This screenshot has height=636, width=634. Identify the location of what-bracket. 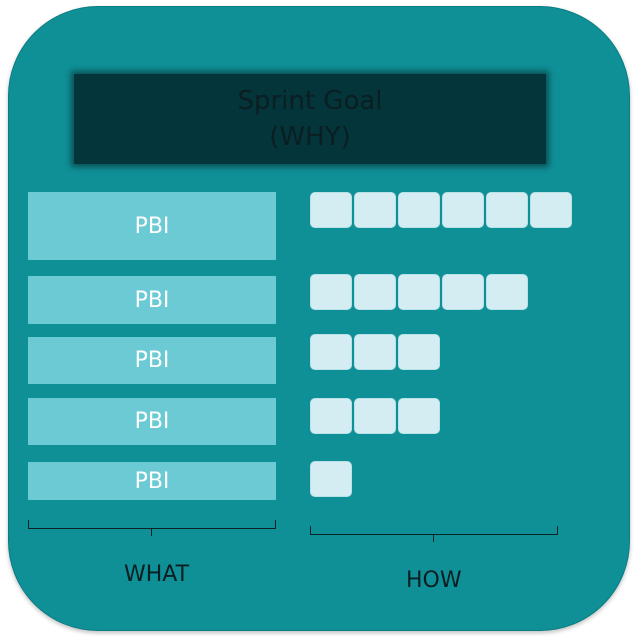
(152, 524).